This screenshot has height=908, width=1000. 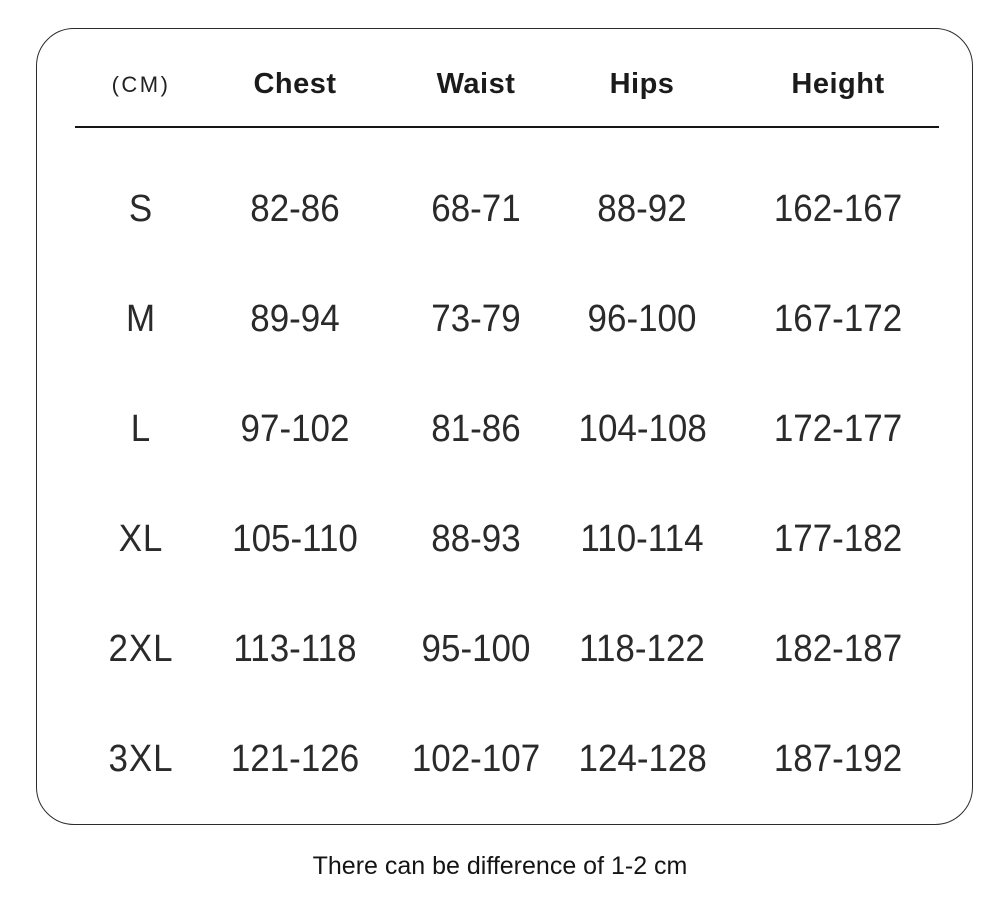 I want to click on height-range-cell: 167-172, so click(x=838, y=318).